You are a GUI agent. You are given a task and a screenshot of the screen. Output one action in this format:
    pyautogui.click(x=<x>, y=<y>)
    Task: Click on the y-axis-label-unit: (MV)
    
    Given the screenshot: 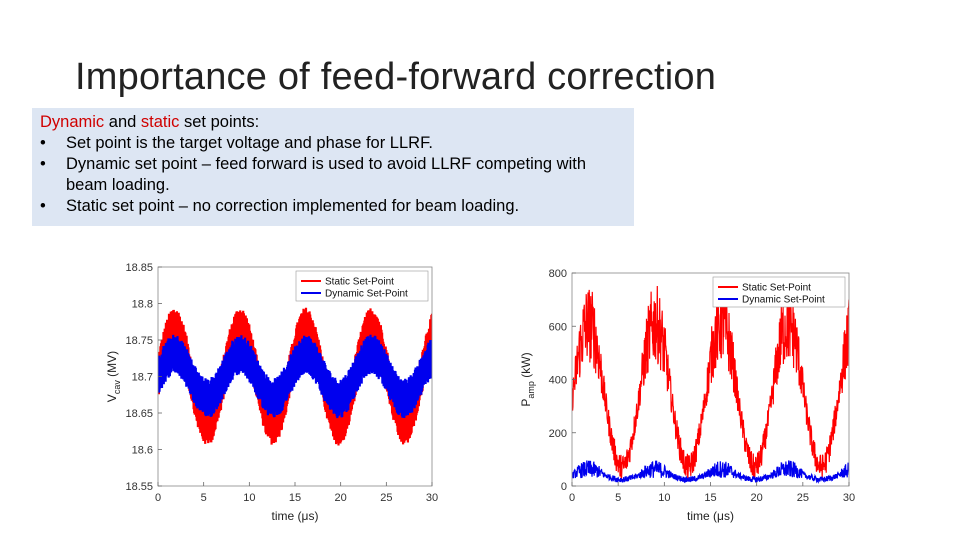 What is the action you would take?
    pyautogui.click(x=112, y=365)
    